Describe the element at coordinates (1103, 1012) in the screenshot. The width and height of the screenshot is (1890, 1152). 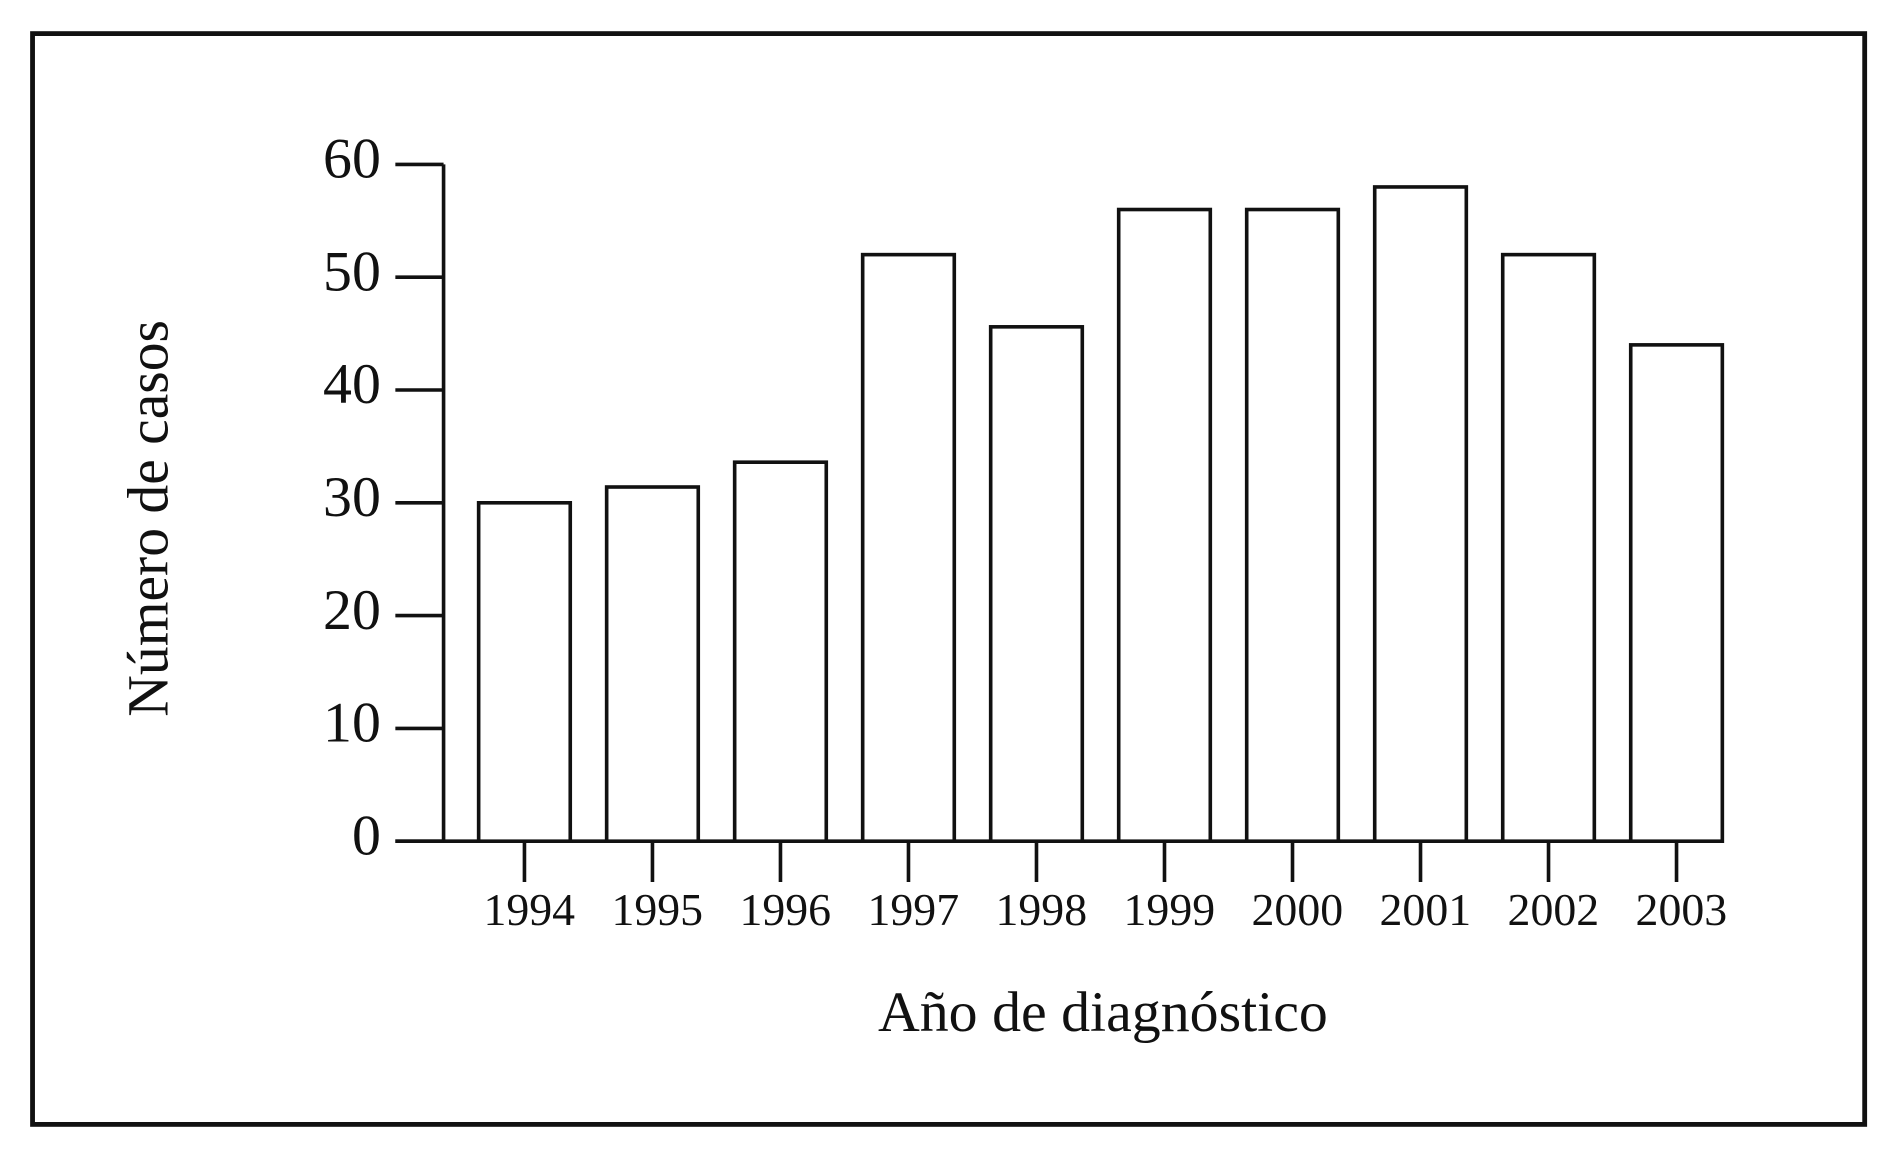
I see `x-axis-label: Año de diagnóstico` at that location.